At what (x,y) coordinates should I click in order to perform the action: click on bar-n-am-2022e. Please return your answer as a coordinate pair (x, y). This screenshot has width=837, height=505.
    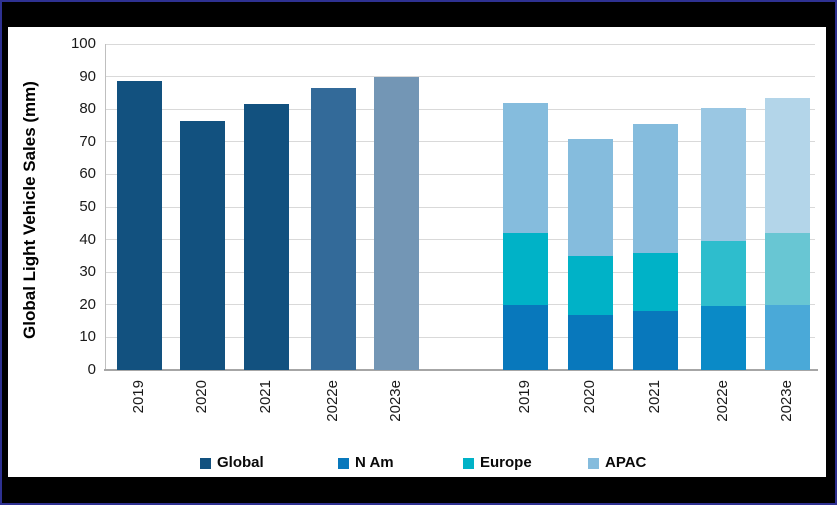
    Looking at the image, I should click on (723, 338).